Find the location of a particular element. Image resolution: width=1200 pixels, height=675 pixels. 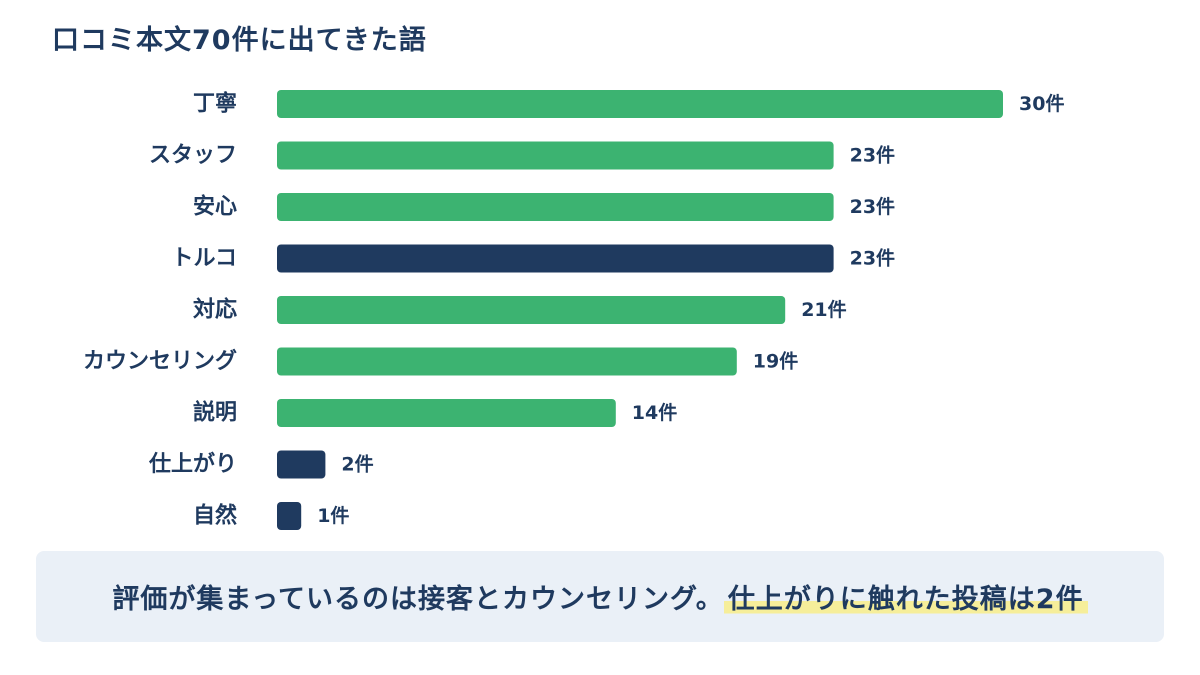

caption-highlight: 仕上がりに触れた投稿は2件 is located at coordinates (905, 596).